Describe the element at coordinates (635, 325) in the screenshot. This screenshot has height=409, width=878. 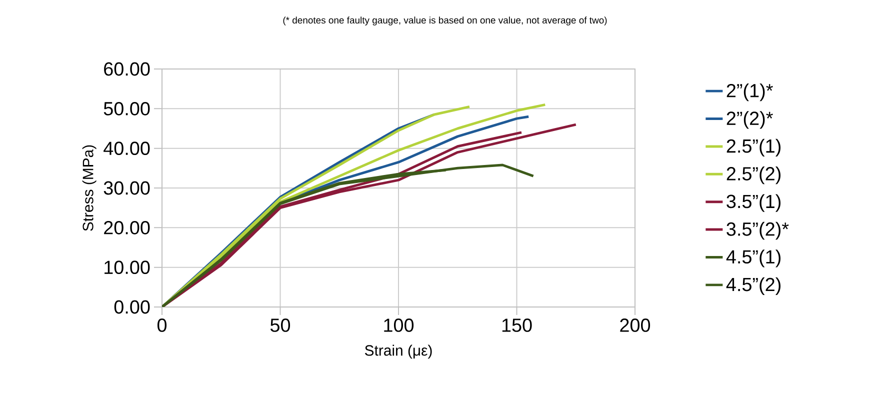
I see `x-tick-label: 200` at that location.